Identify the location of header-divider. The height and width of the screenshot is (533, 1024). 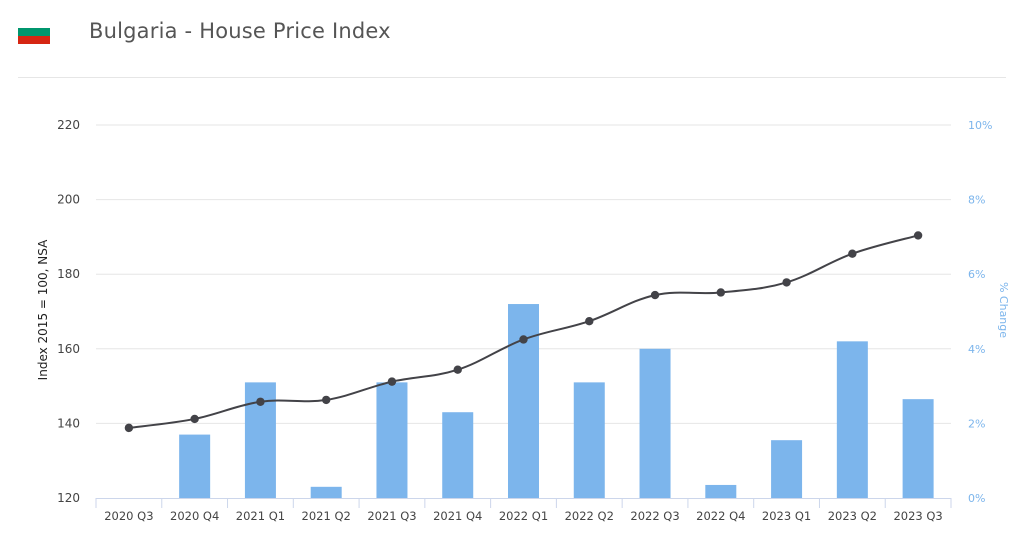
(512, 77).